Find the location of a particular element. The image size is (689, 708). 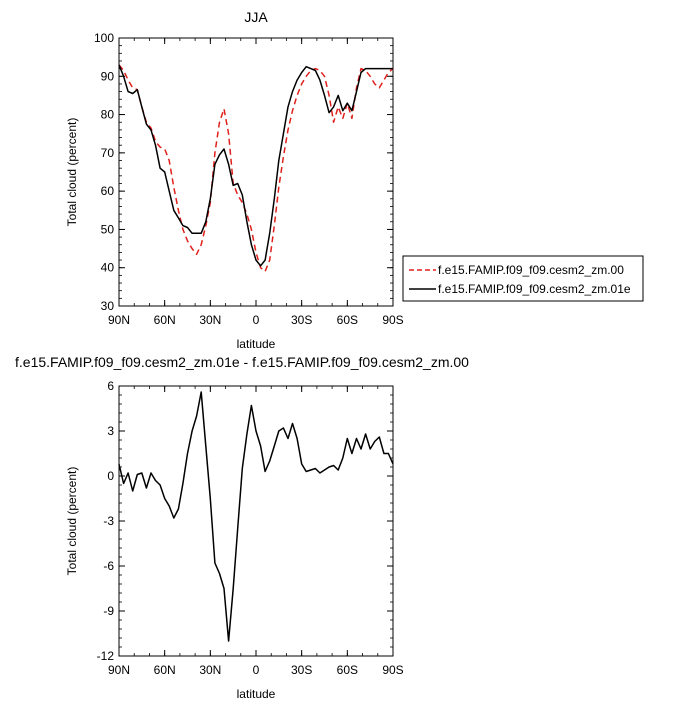

bottom-x-tick-label: 30N is located at coordinates (210, 670).